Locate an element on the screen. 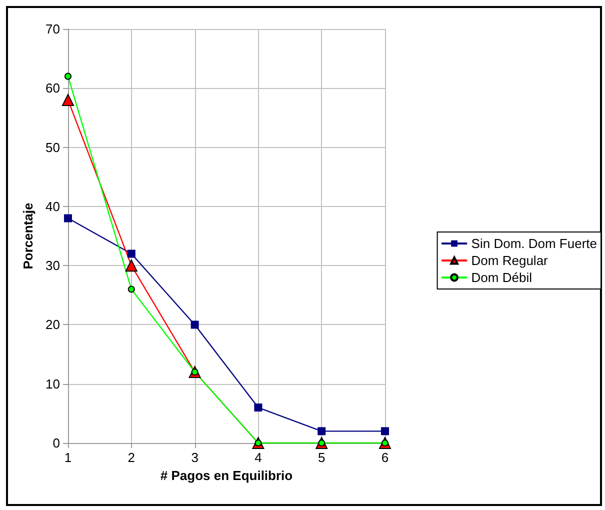 Image resolution: width=605 pixels, height=510 pixels. y-tick-label: 20 is located at coordinates (53, 324).